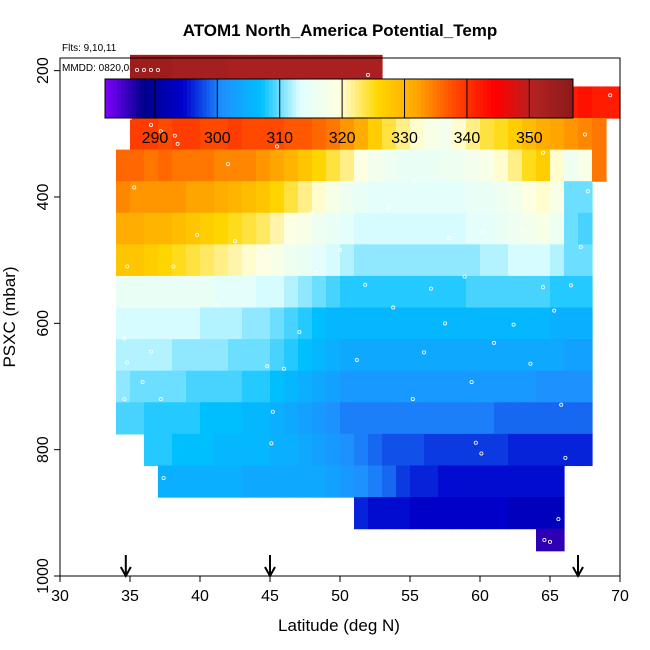 The height and width of the screenshot is (650, 650). I want to click on flight-arrow, so click(270, 567).